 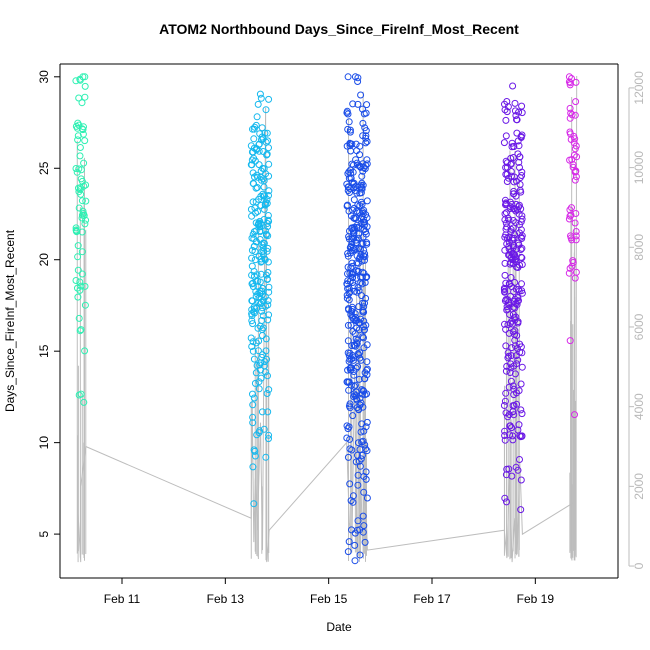 I want to click on x-tick-label: Feb 11, so click(x=122, y=599).